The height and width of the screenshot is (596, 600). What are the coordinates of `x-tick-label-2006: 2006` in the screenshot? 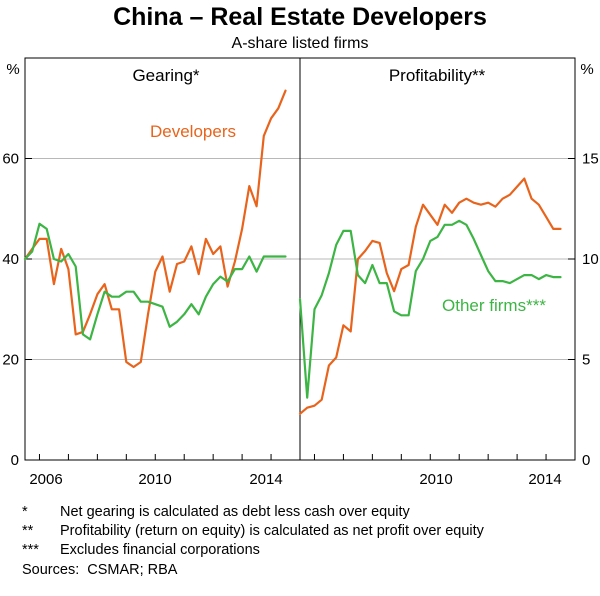 It's located at (45, 479).